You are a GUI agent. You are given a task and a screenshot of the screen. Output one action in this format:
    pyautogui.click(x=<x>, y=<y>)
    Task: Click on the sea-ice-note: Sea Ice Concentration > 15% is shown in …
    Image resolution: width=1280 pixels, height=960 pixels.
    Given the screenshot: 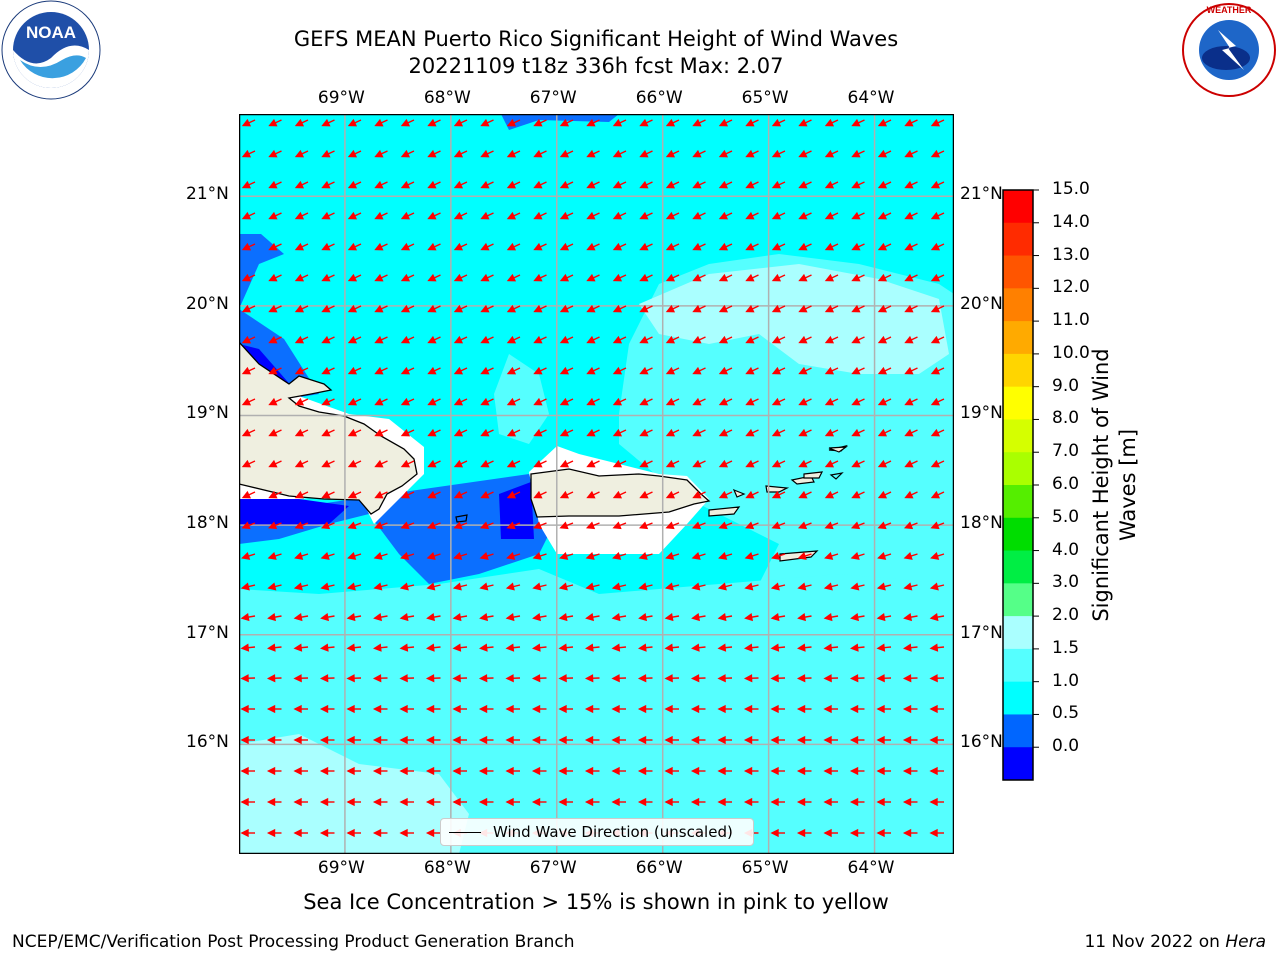 What is the action you would take?
    pyautogui.click(x=596, y=902)
    